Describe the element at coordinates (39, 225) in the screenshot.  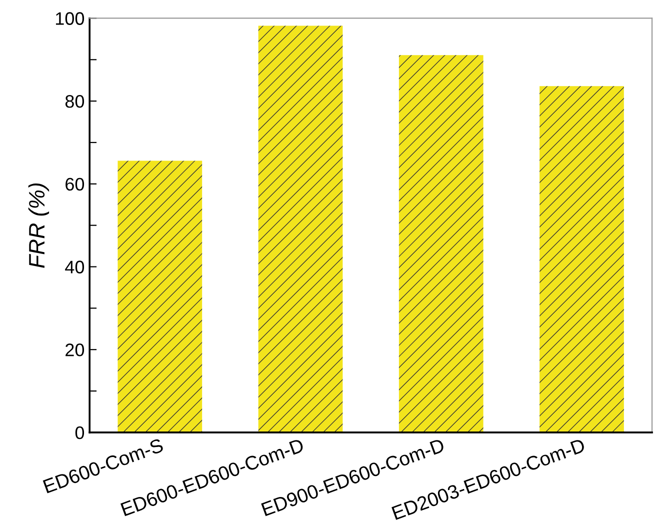
I see `y-axis-title: FRR (%)` at that location.